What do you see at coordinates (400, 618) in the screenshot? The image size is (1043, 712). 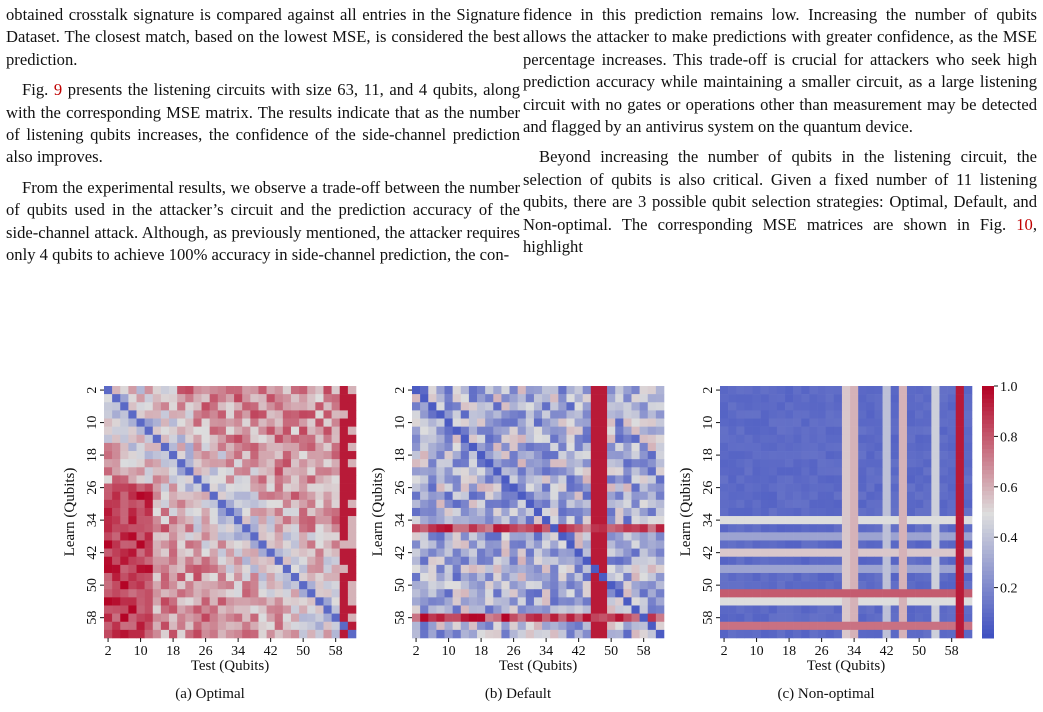 I see `y-tick-label: 58` at bounding box center [400, 618].